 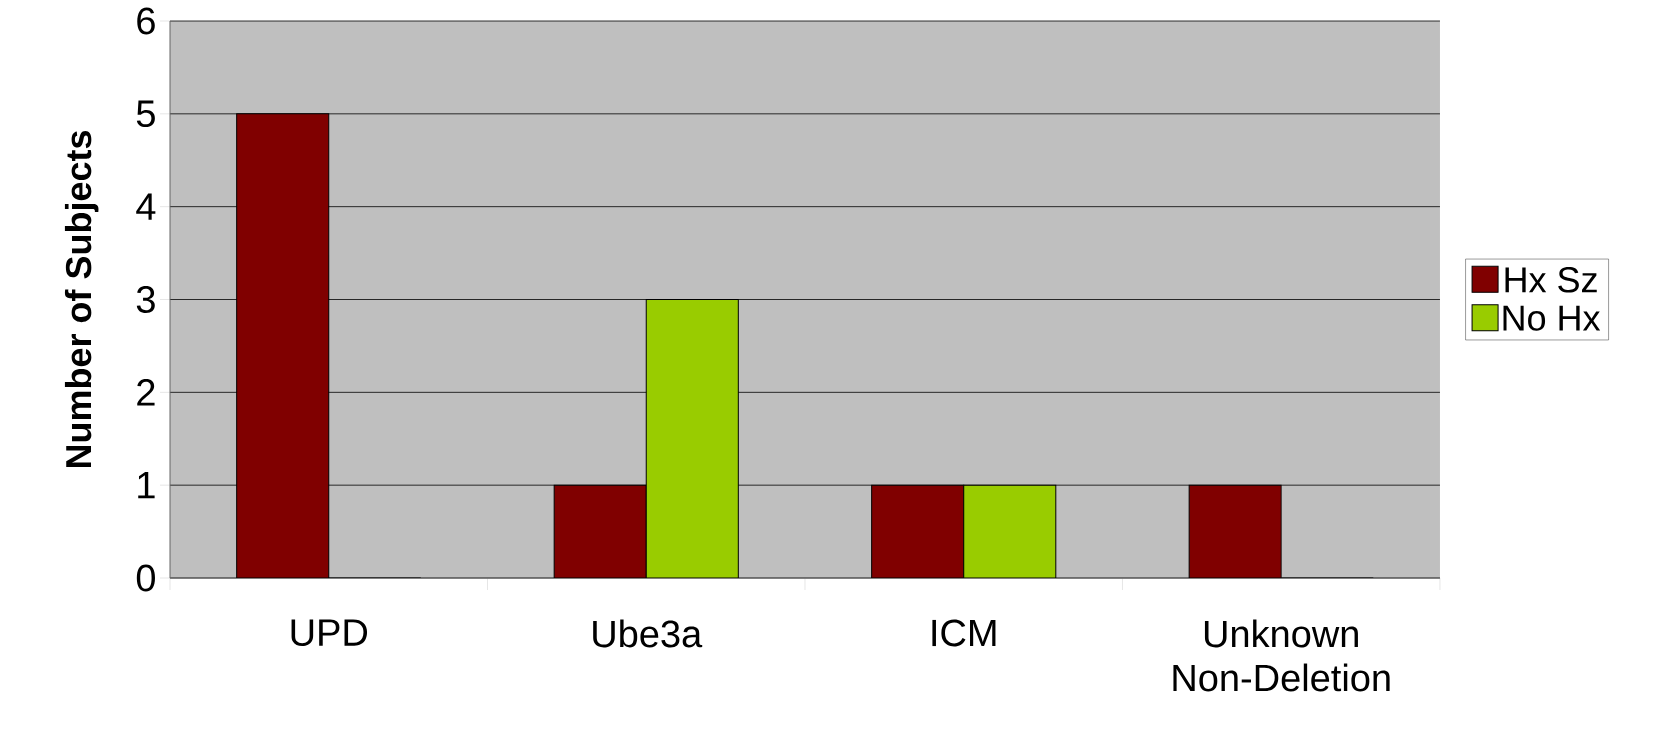 I want to click on y-tick-label: 3, so click(x=145, y=299).